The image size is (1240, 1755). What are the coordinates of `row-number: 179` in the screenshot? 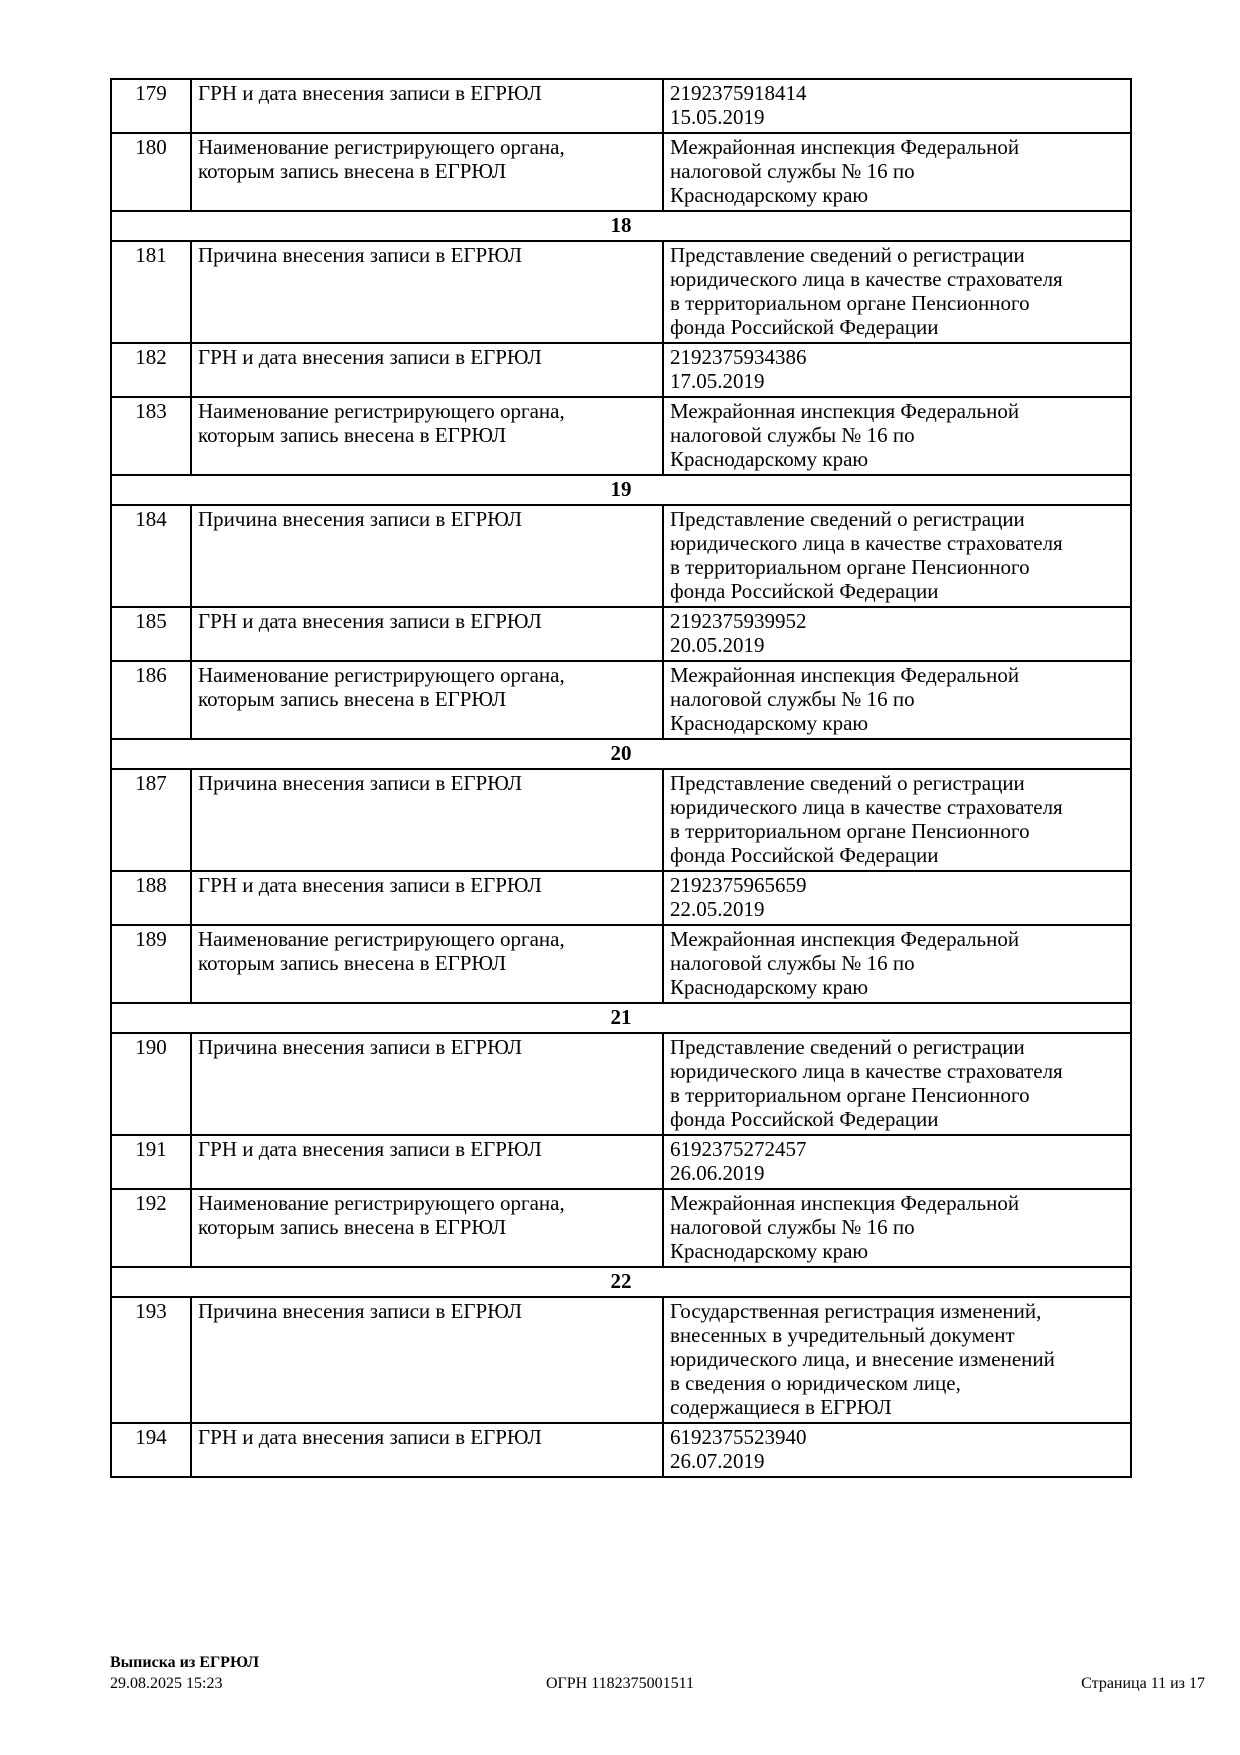 It's located at (151, 106).